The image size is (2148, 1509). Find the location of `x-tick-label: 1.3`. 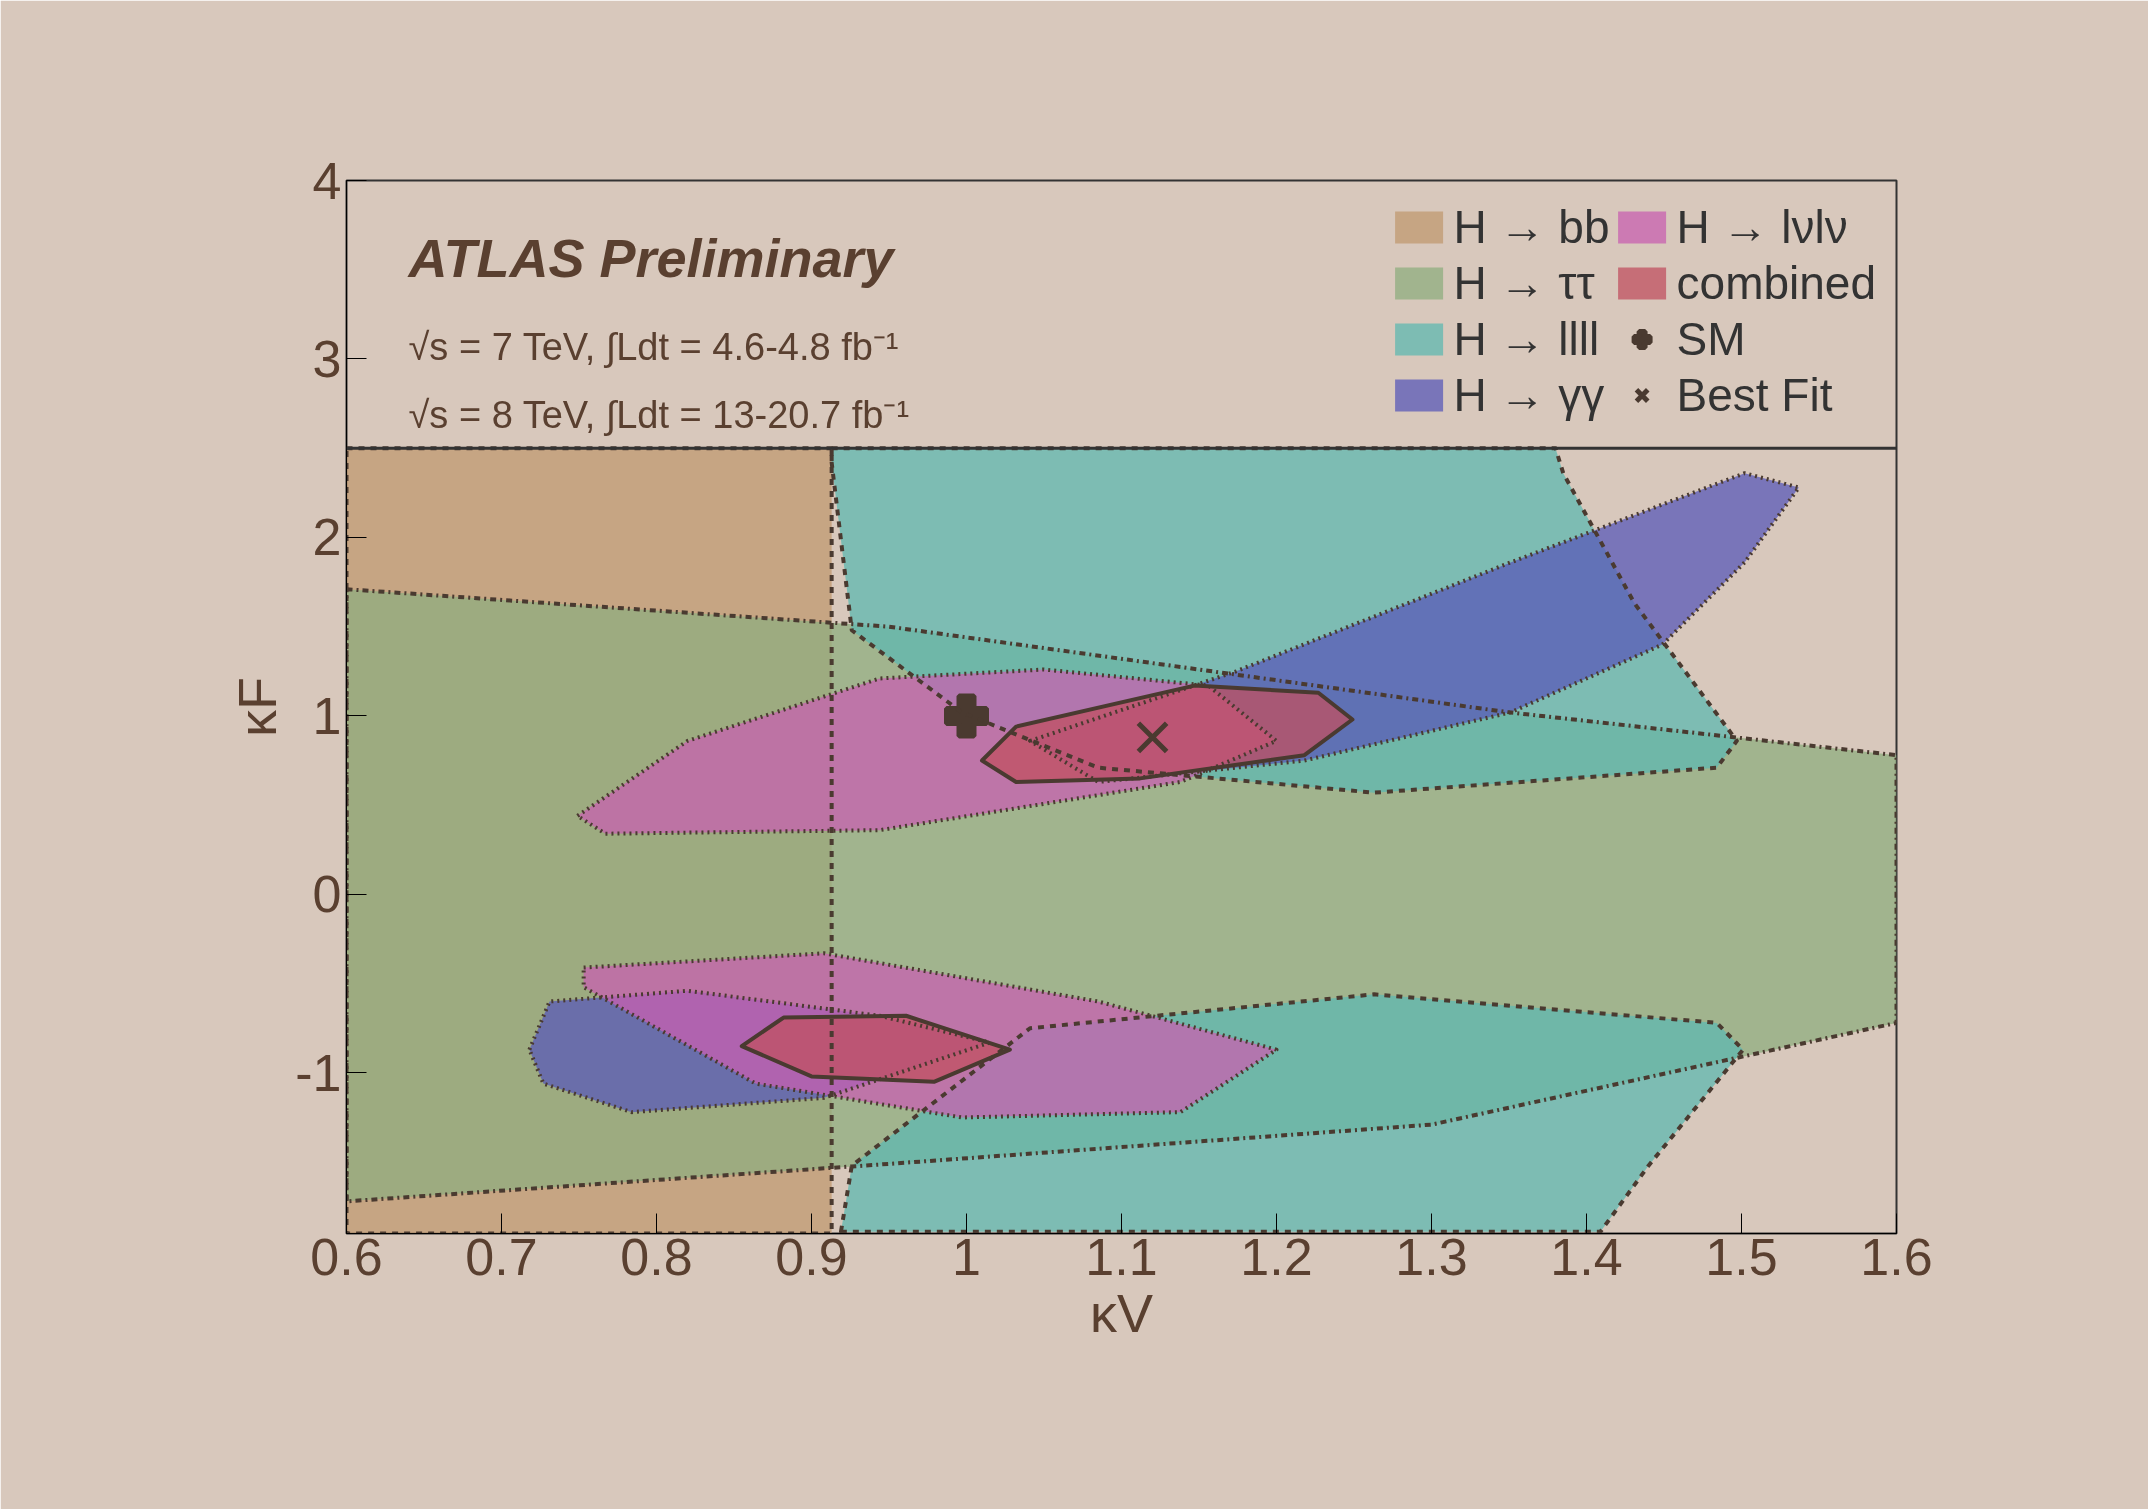

x-tick-label: 1.3 is located at coordinates (1431, 1256).